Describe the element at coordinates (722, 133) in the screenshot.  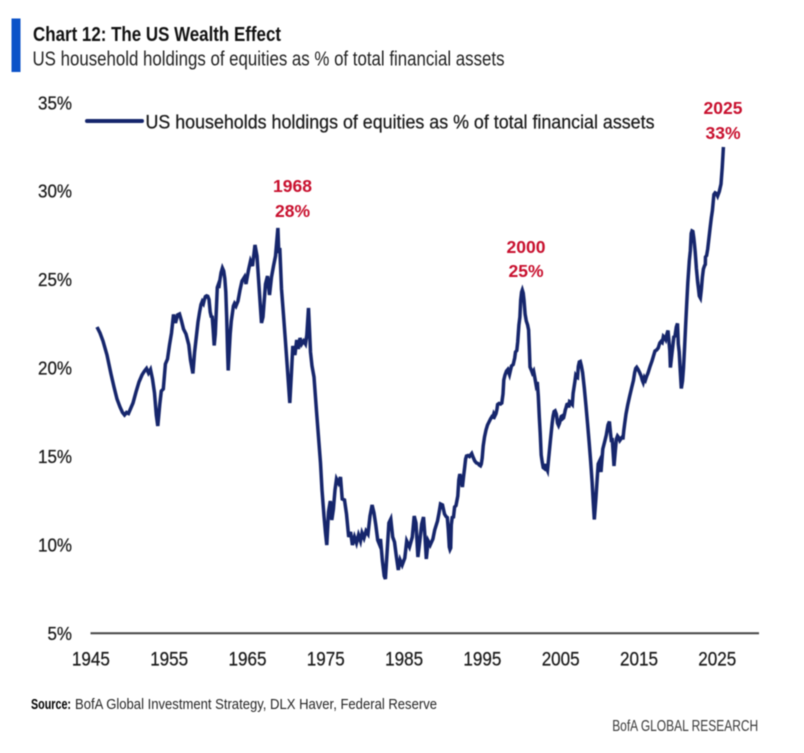
I see `svg-text: 33%` at that location.